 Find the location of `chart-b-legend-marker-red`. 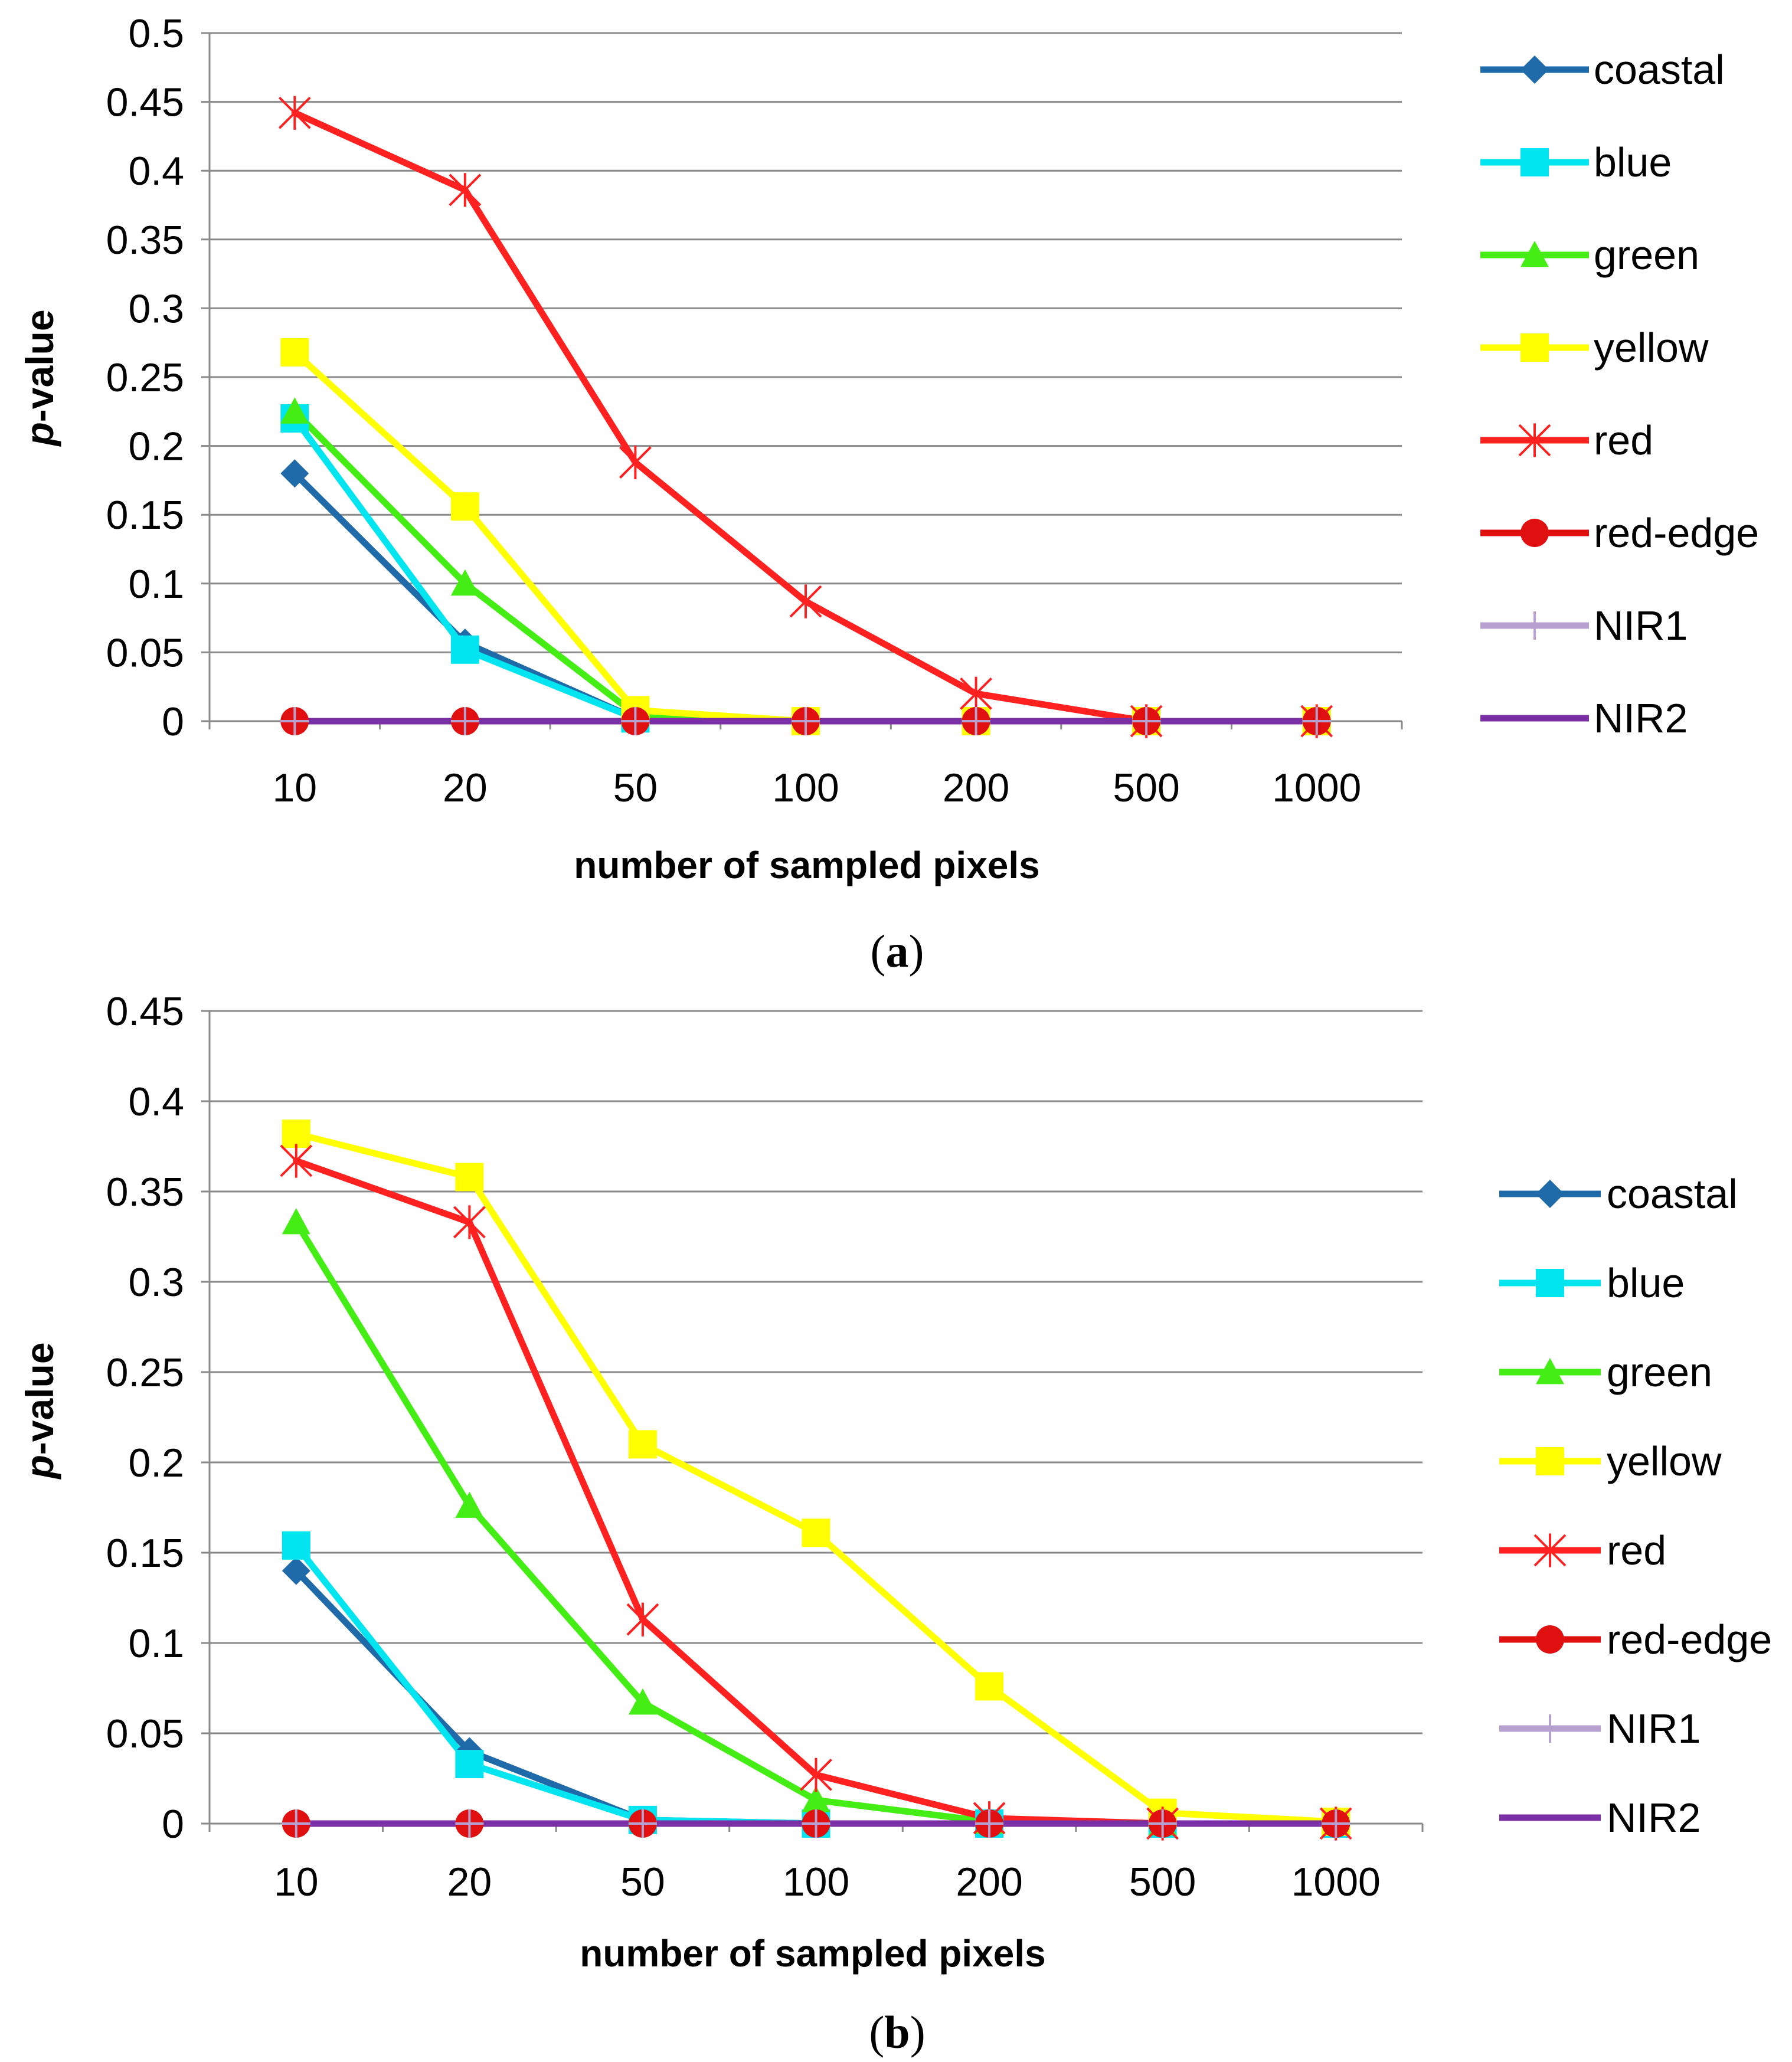

chart-b-legend-marker-red is located at coordinates (1550, 1550).